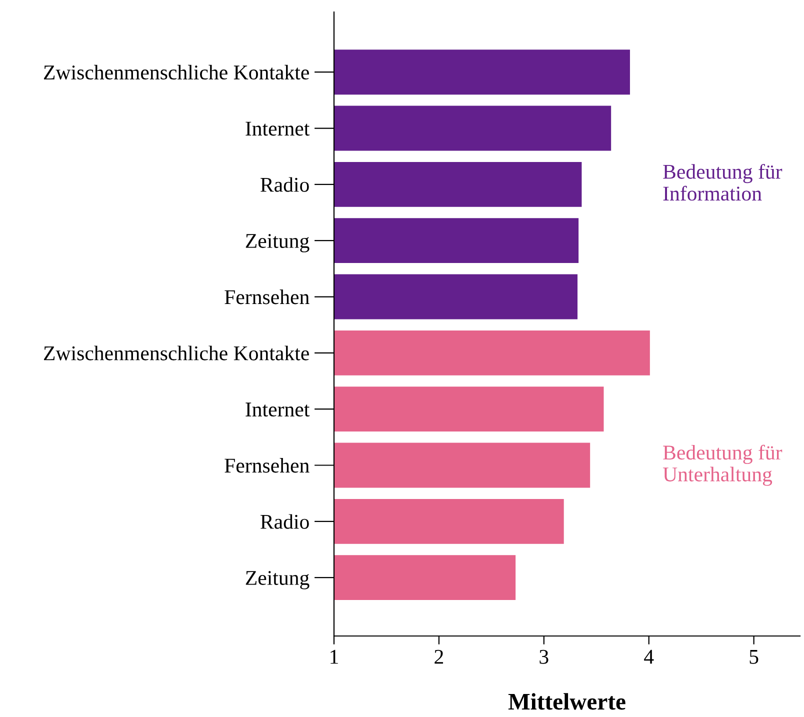  What do you see at coordinates (722, 182) in the screenshot?
I see `text: Bedeutung für Information` at bounding box center [722, 182].